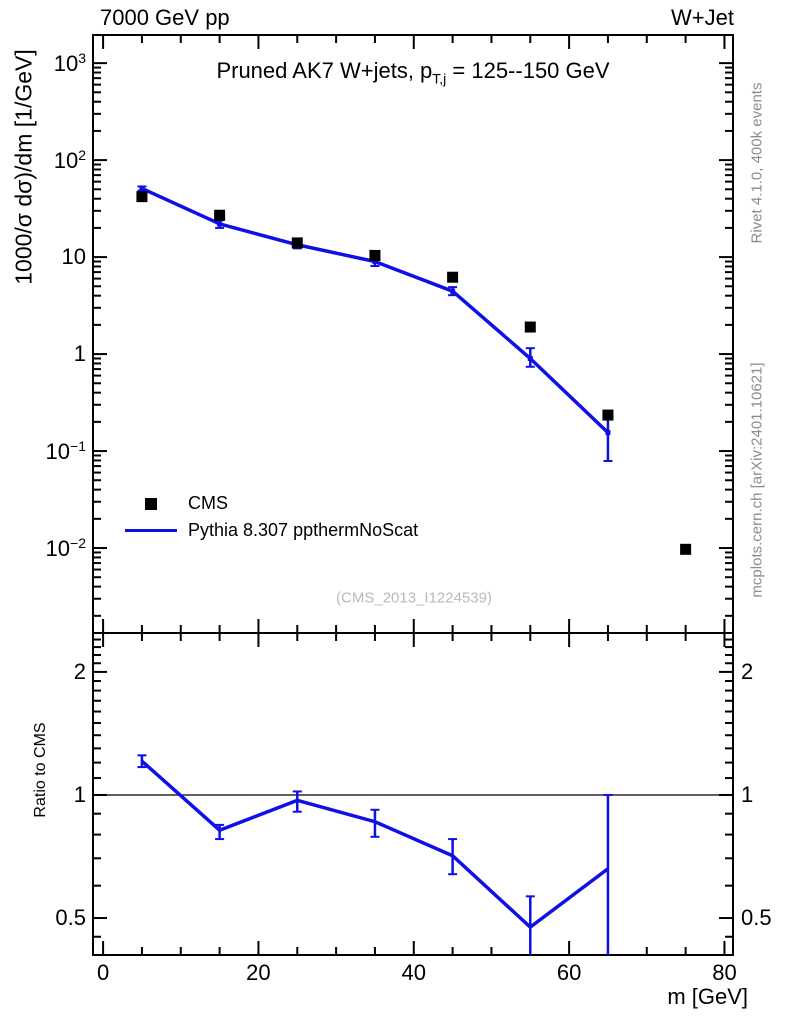 The width and height of the screenshot is (786, 1024). I want to click on legend-item-cms: CMS, so click(270, 503).